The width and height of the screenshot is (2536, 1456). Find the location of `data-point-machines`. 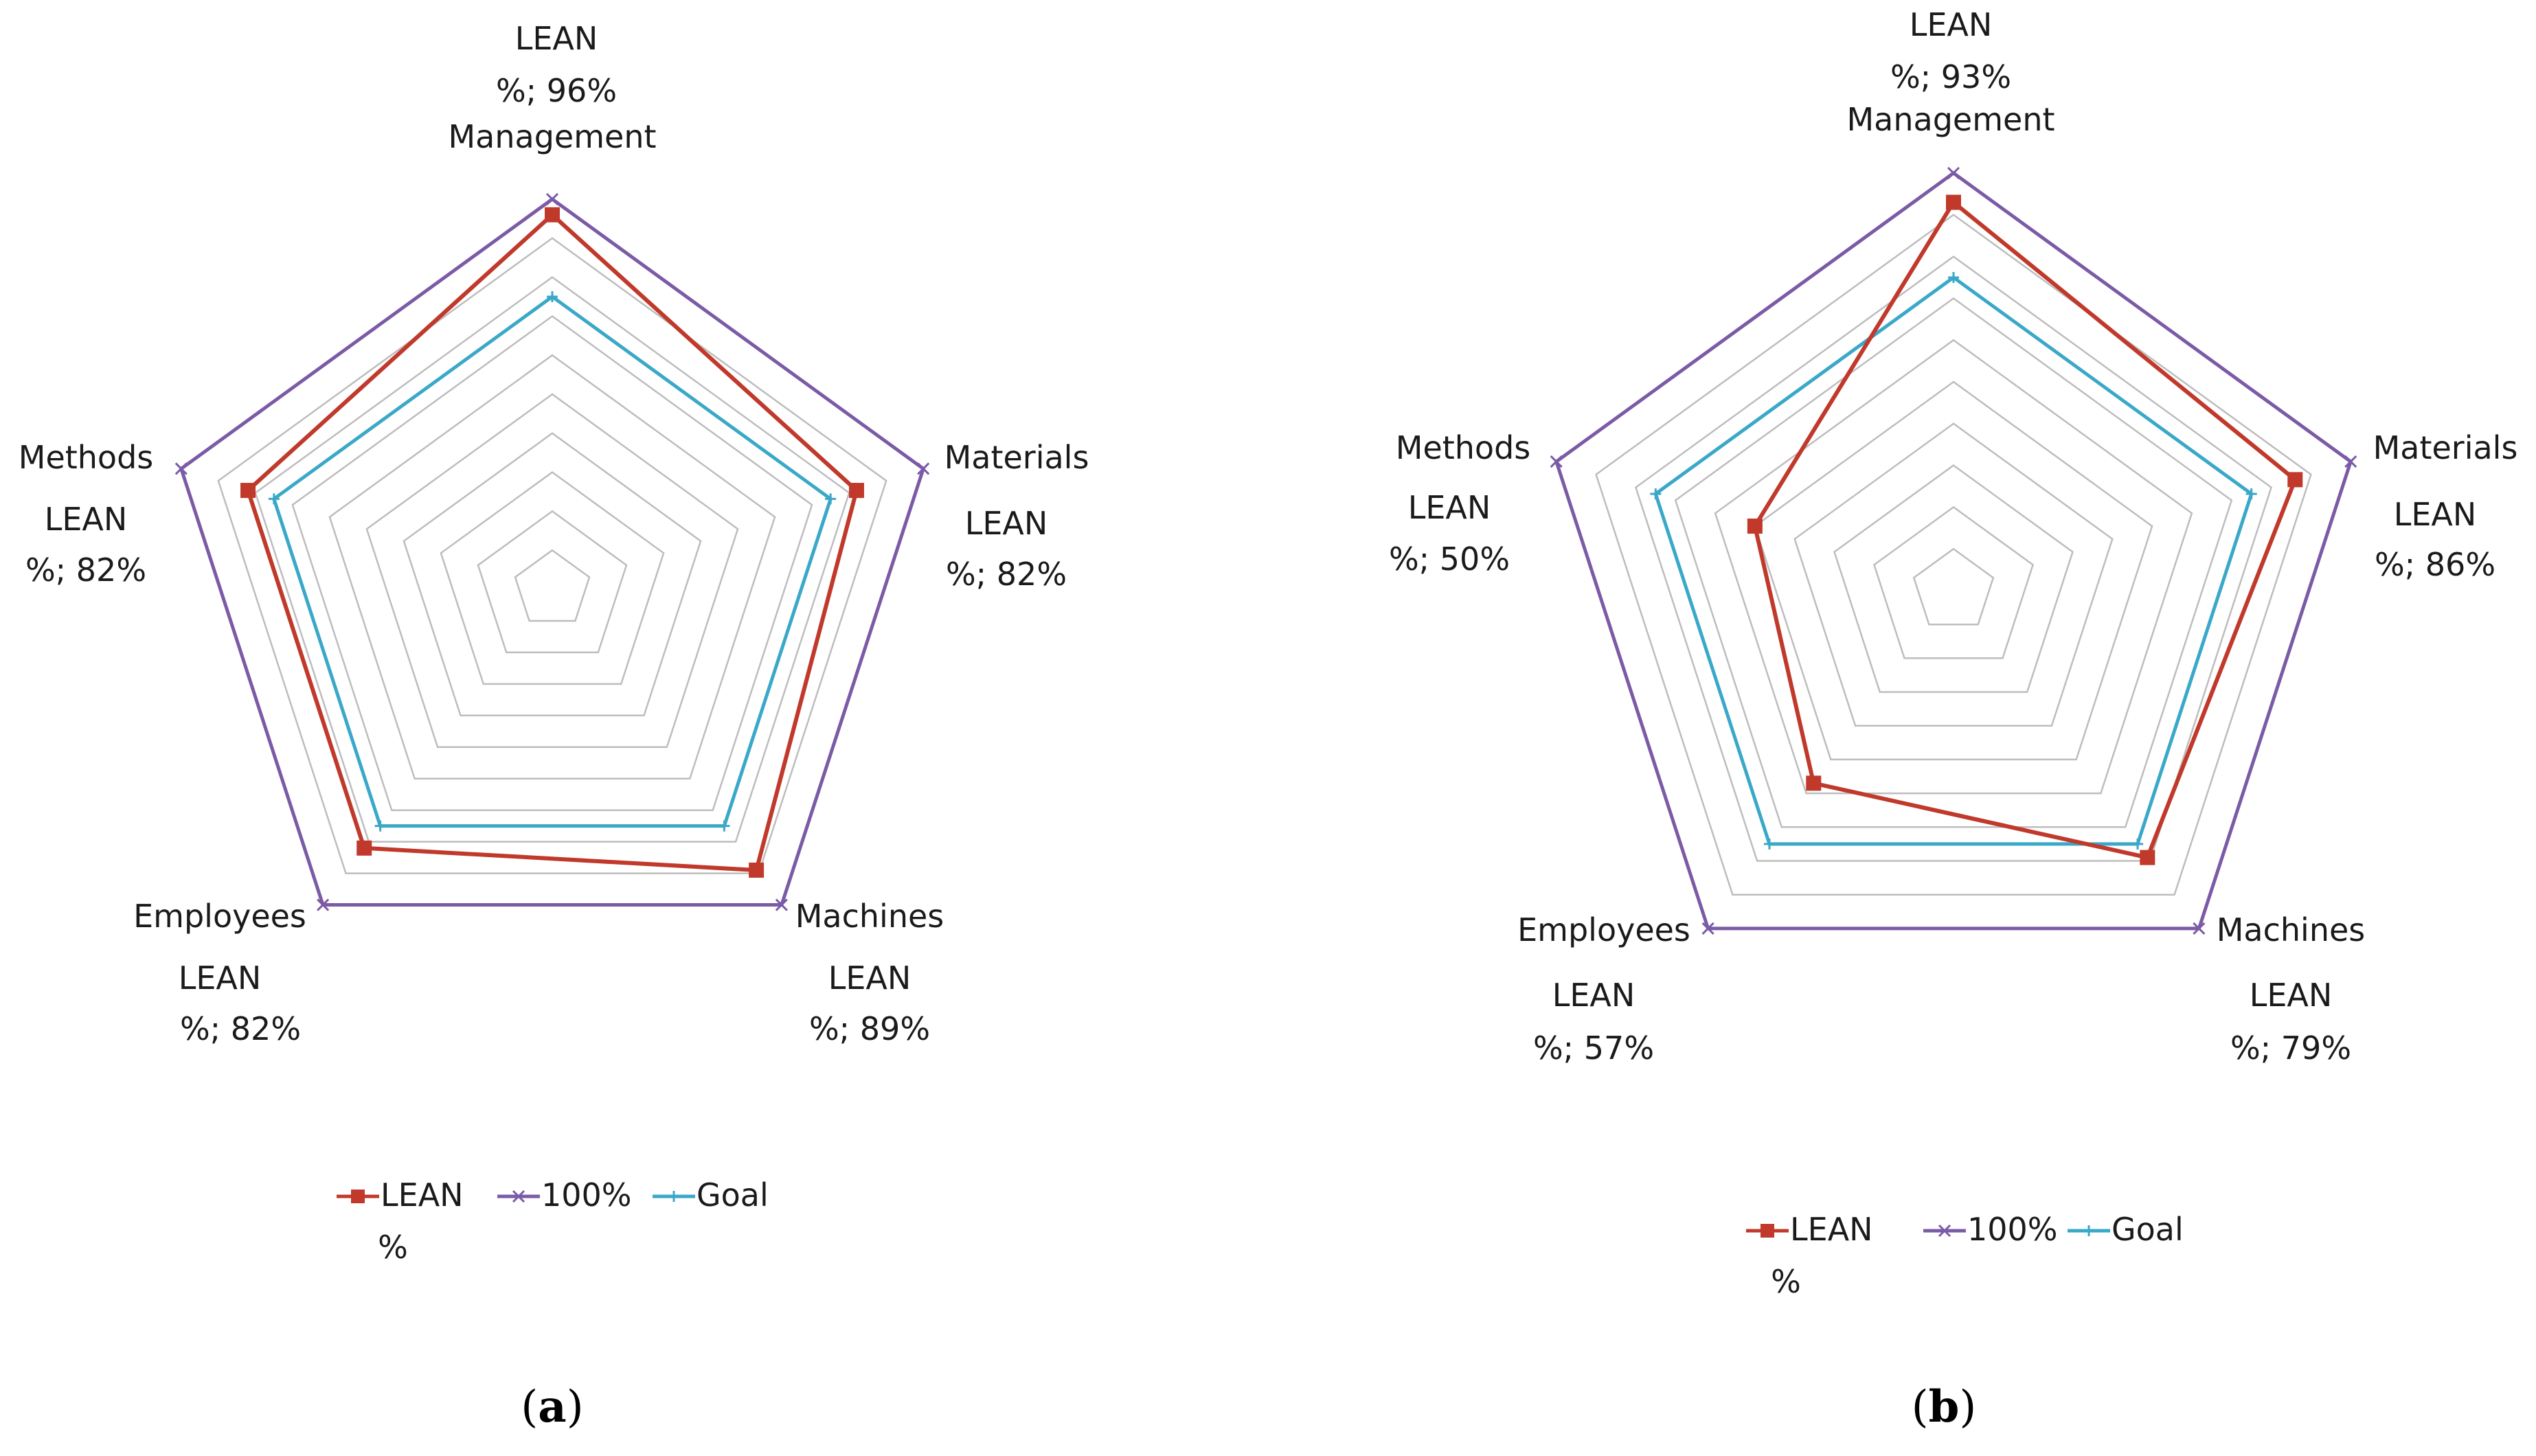

data-point-machines is located at coordinates (2147, 857).